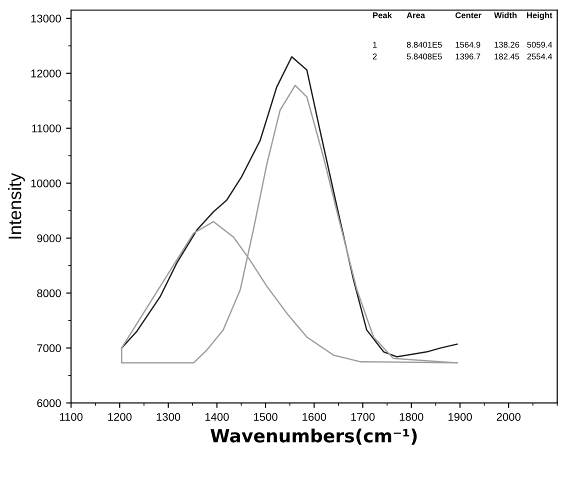 This screenshot has width=564, height=482. Describe the element at coordinates (424, 57) in the screenshot. I see `annotation: 5.8408E5` at that location.